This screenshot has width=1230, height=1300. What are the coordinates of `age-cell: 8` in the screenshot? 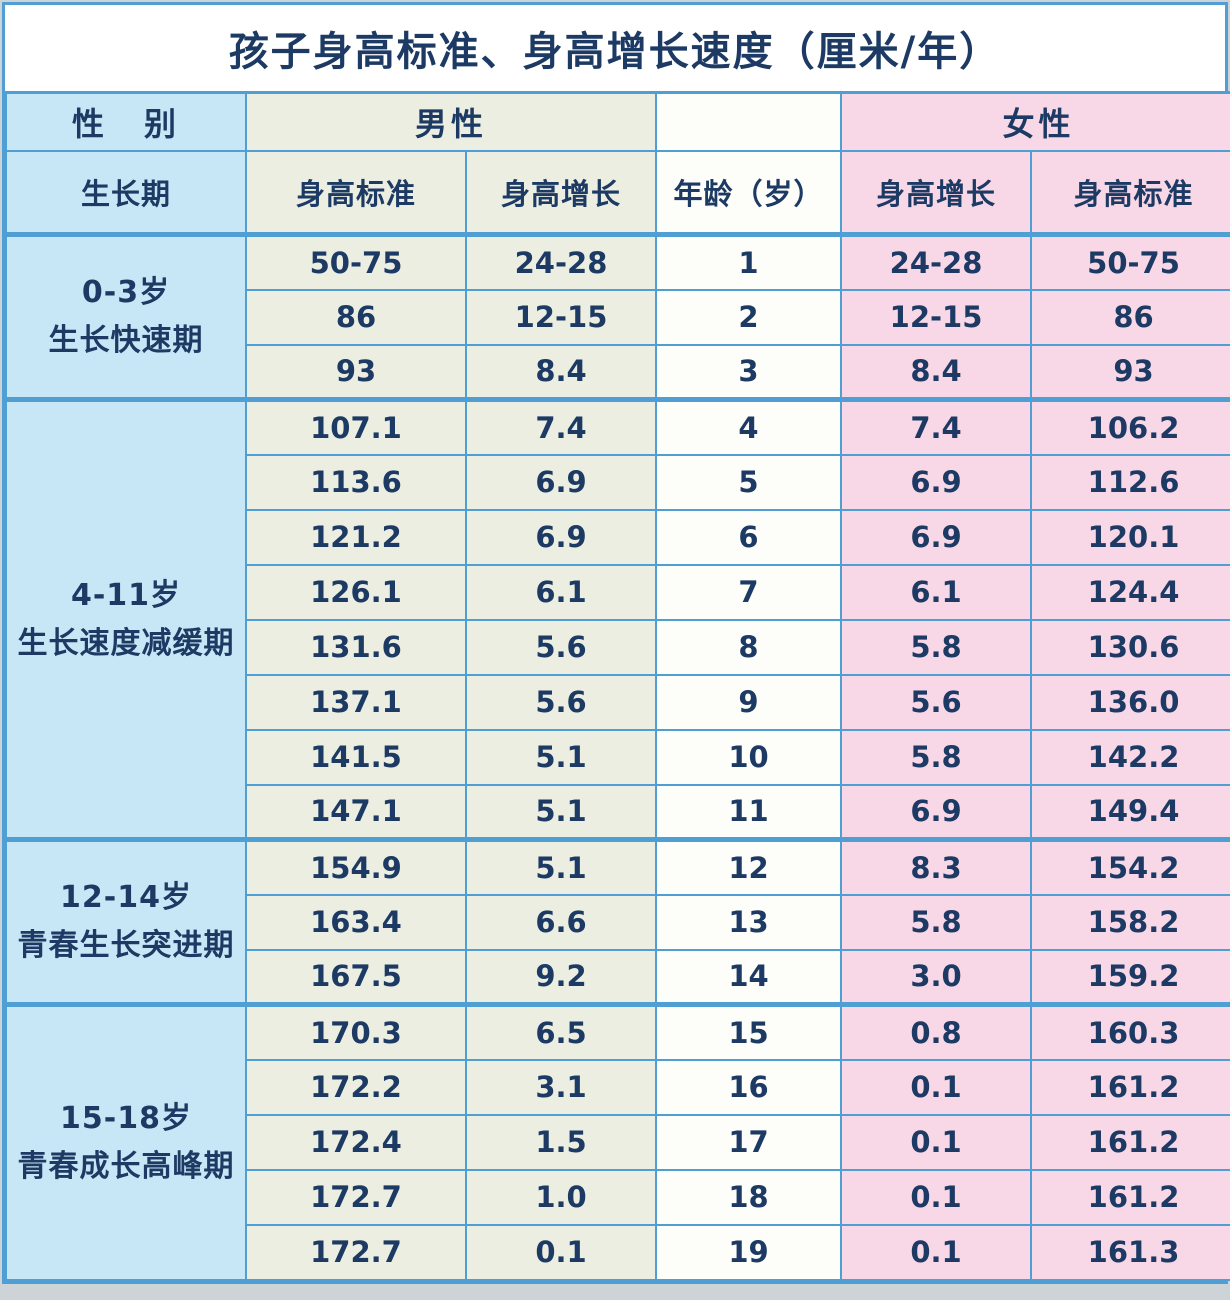 It's located at (749, 647).